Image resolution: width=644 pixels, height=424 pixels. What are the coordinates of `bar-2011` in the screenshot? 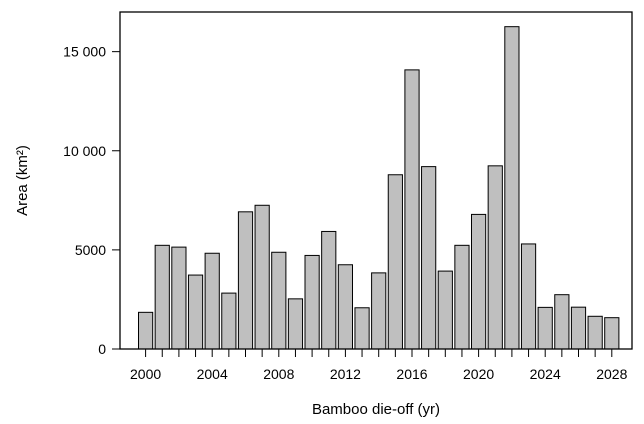 It's located at (329, 290).